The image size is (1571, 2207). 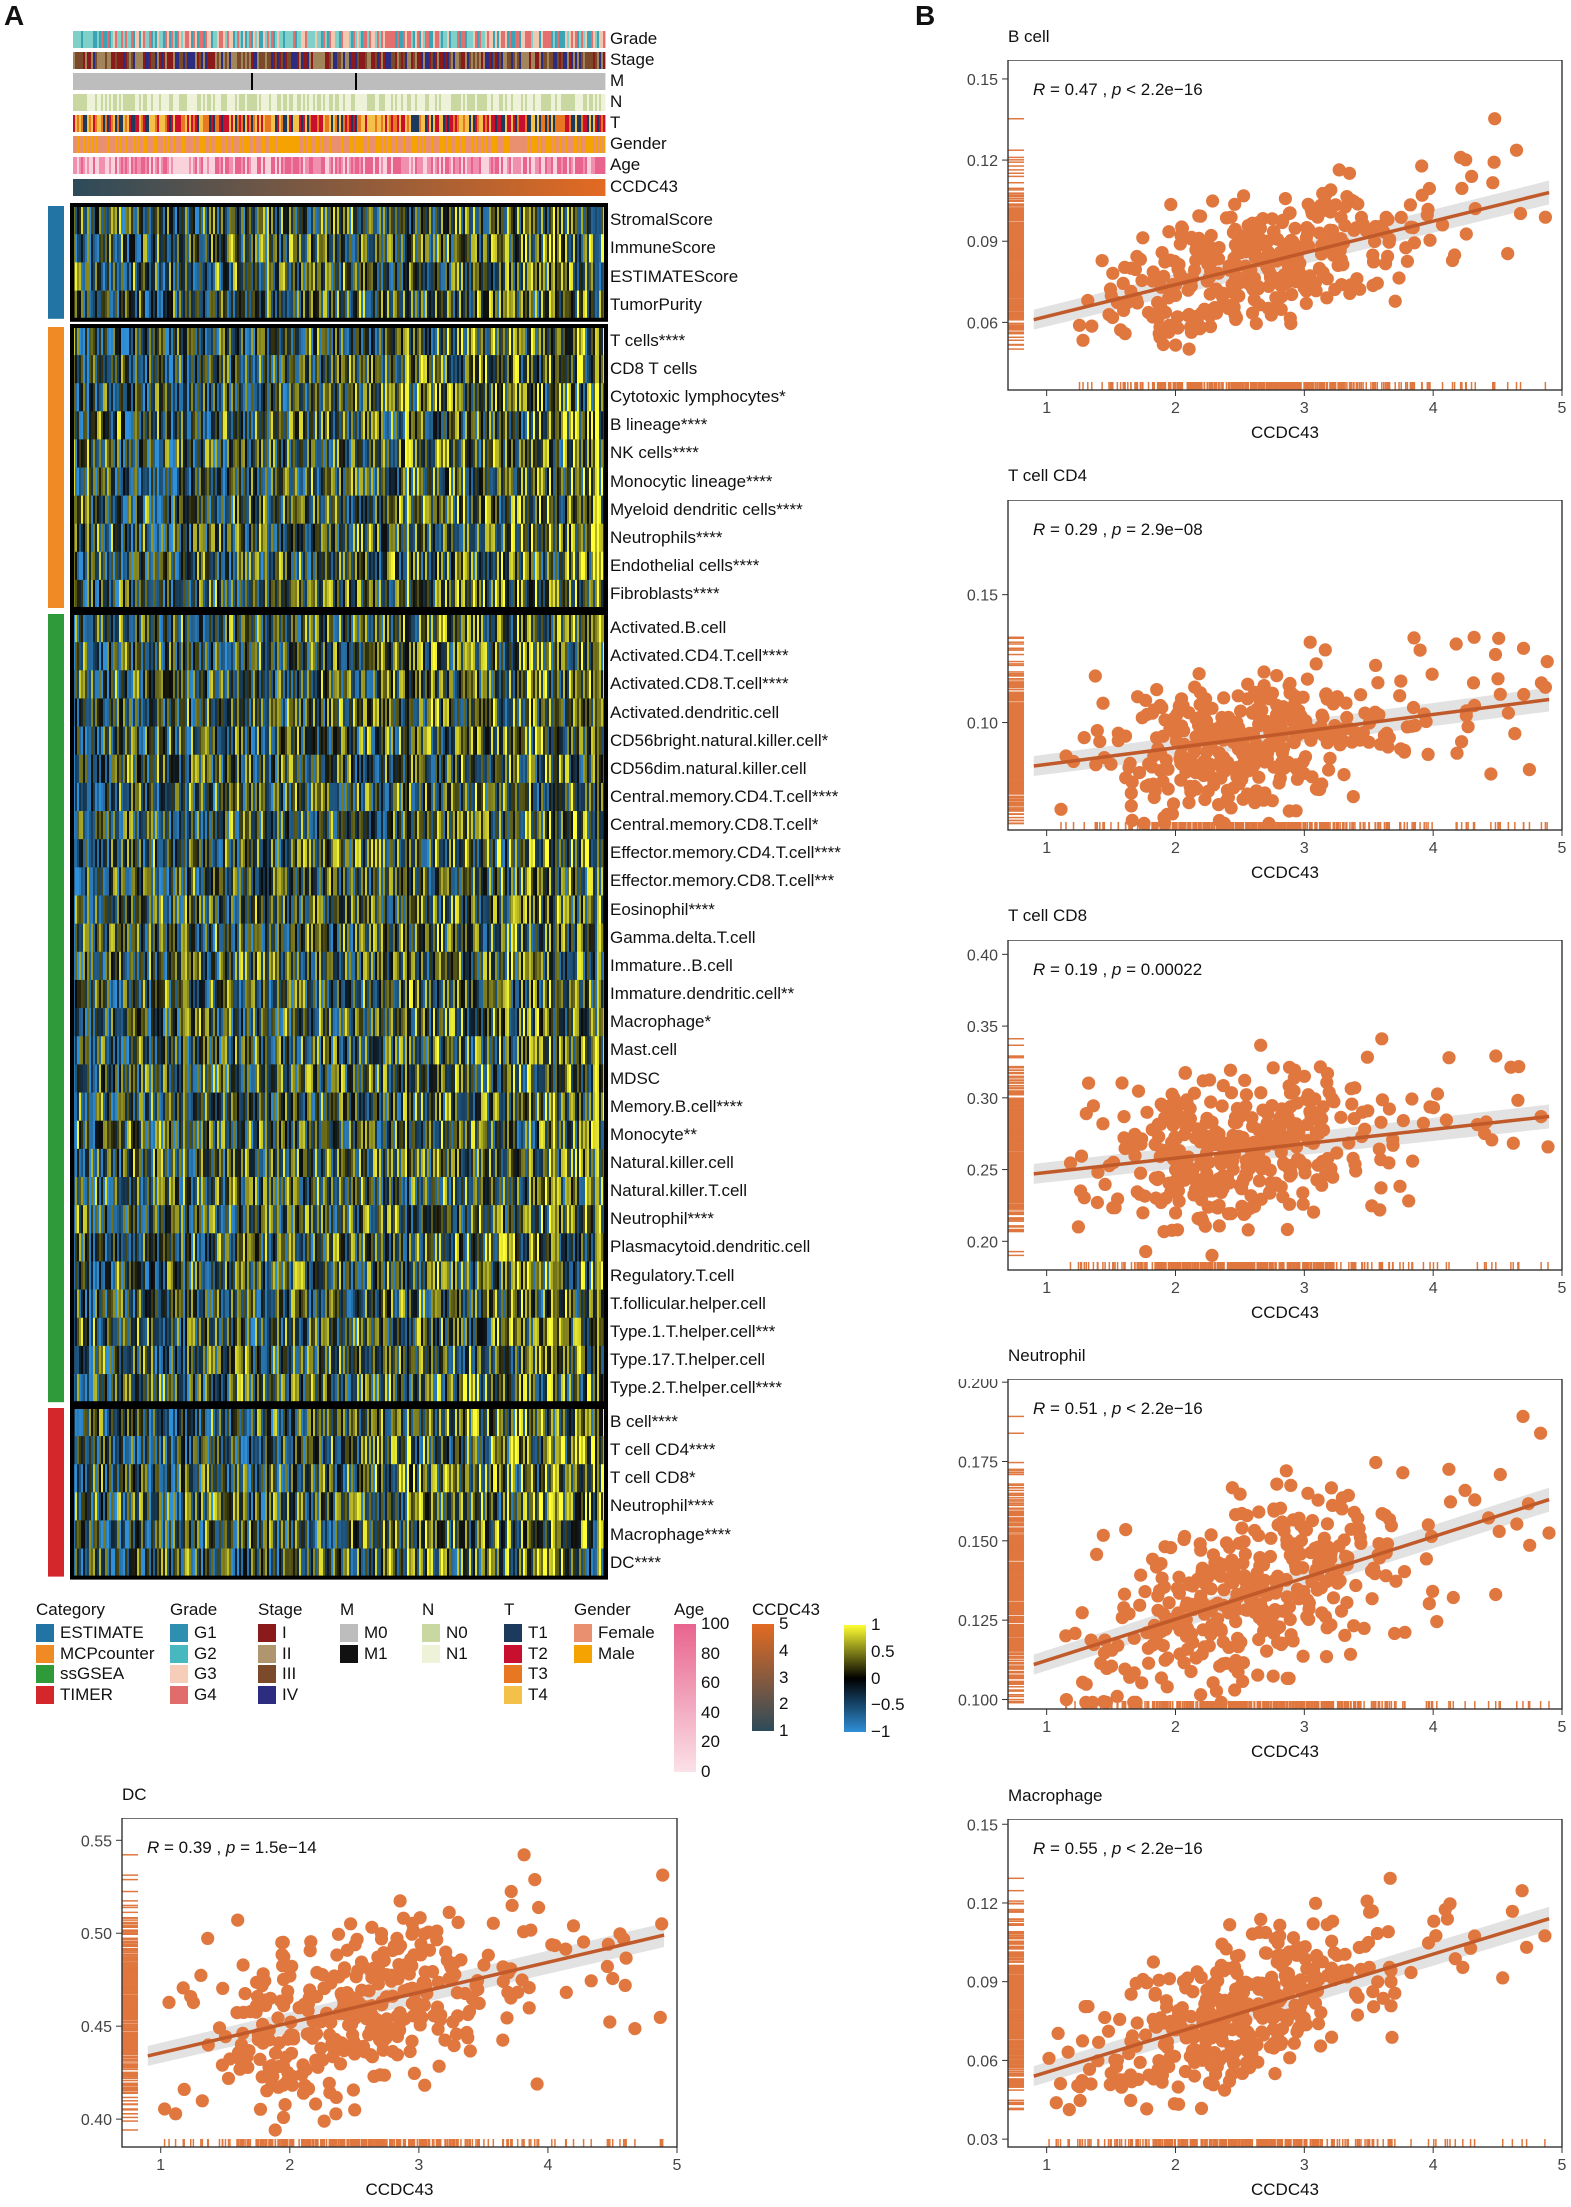 What do you see at coordinates (715, 1624) in the screenshot?
I see `legend-tick-age: 100` at bounding box center [715, 1624].